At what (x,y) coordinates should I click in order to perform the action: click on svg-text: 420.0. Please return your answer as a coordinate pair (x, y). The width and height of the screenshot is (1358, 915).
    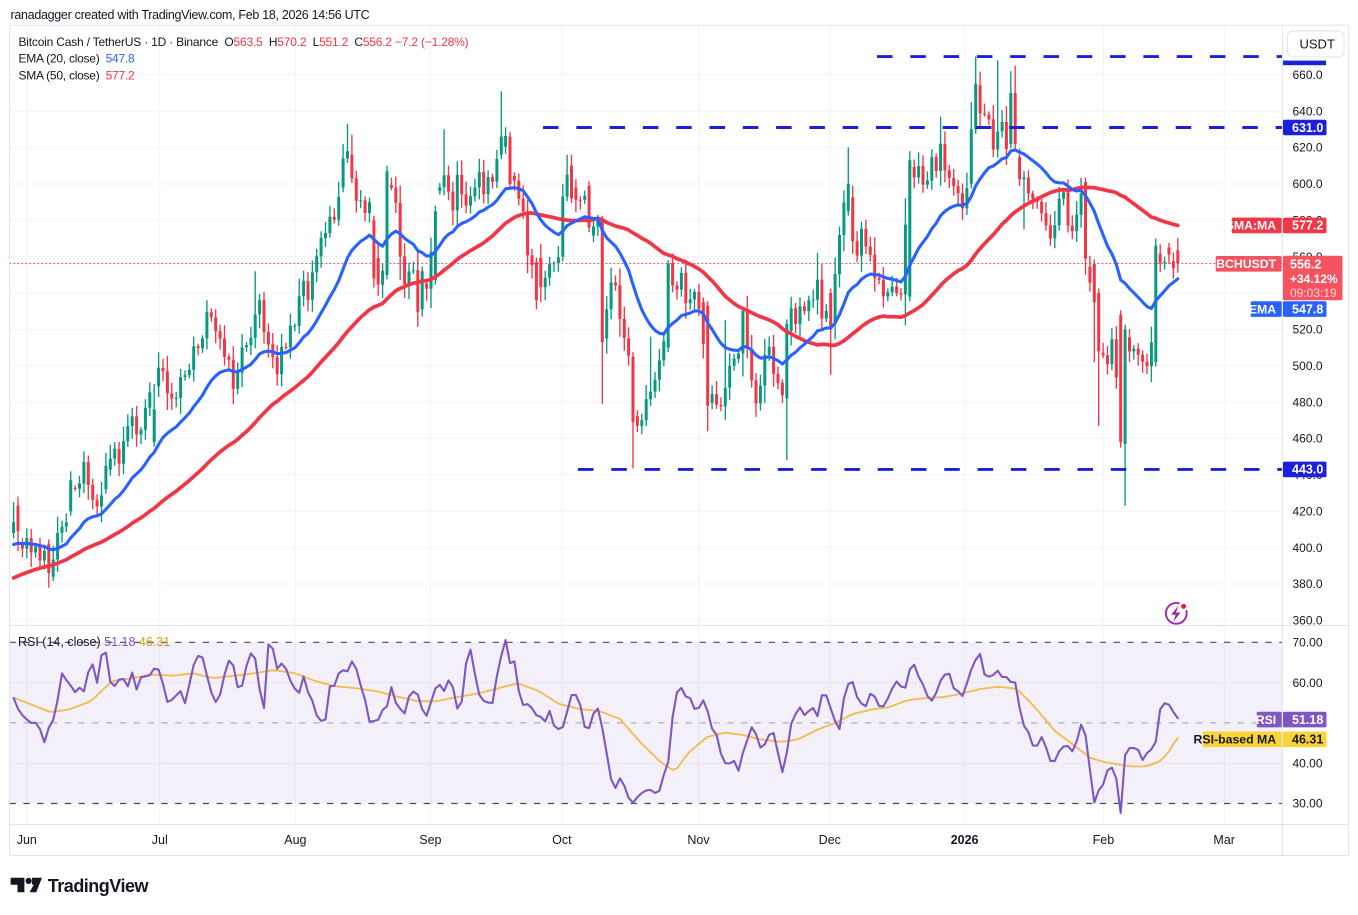
    Looking at the image, I should click on (1308, 511).